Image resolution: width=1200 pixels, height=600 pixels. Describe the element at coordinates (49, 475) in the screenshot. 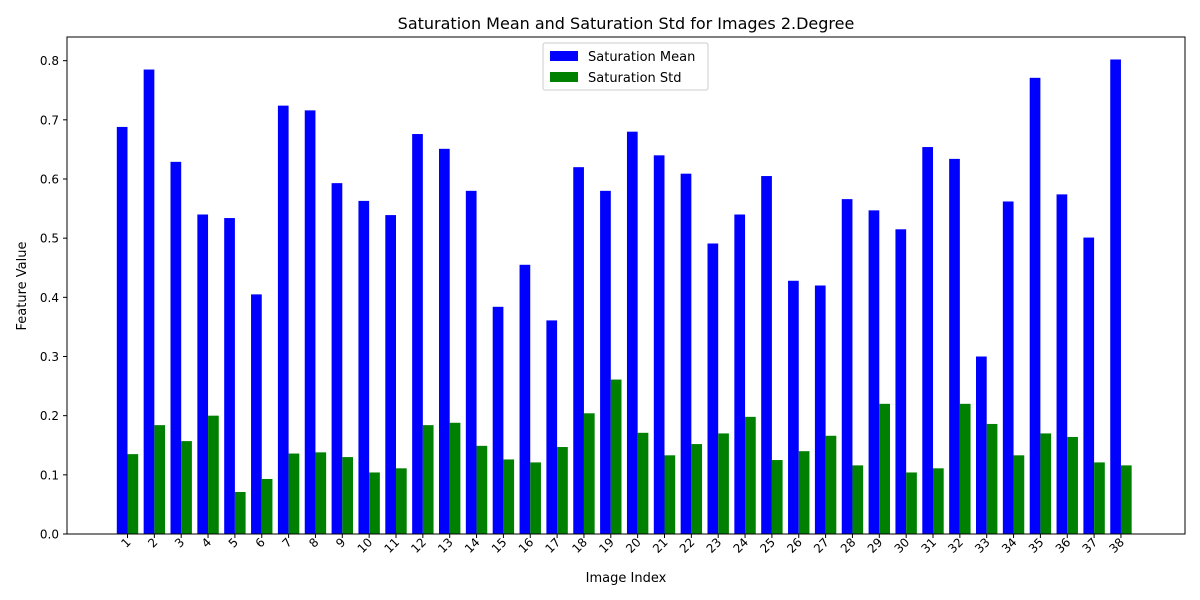

I see `y-tick-label-0.1: 0.1` at that location.